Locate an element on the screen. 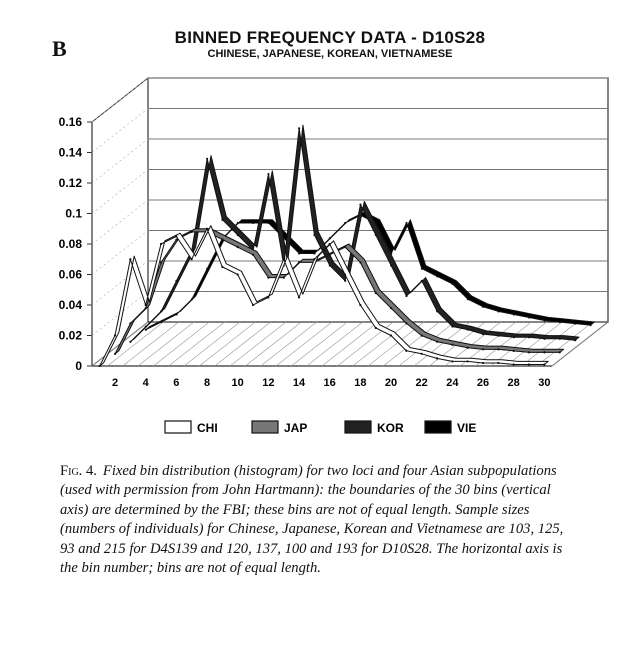 This screenshot has height=656, width=618. x-tick-label: 26 is located at coordinates (483, 383).